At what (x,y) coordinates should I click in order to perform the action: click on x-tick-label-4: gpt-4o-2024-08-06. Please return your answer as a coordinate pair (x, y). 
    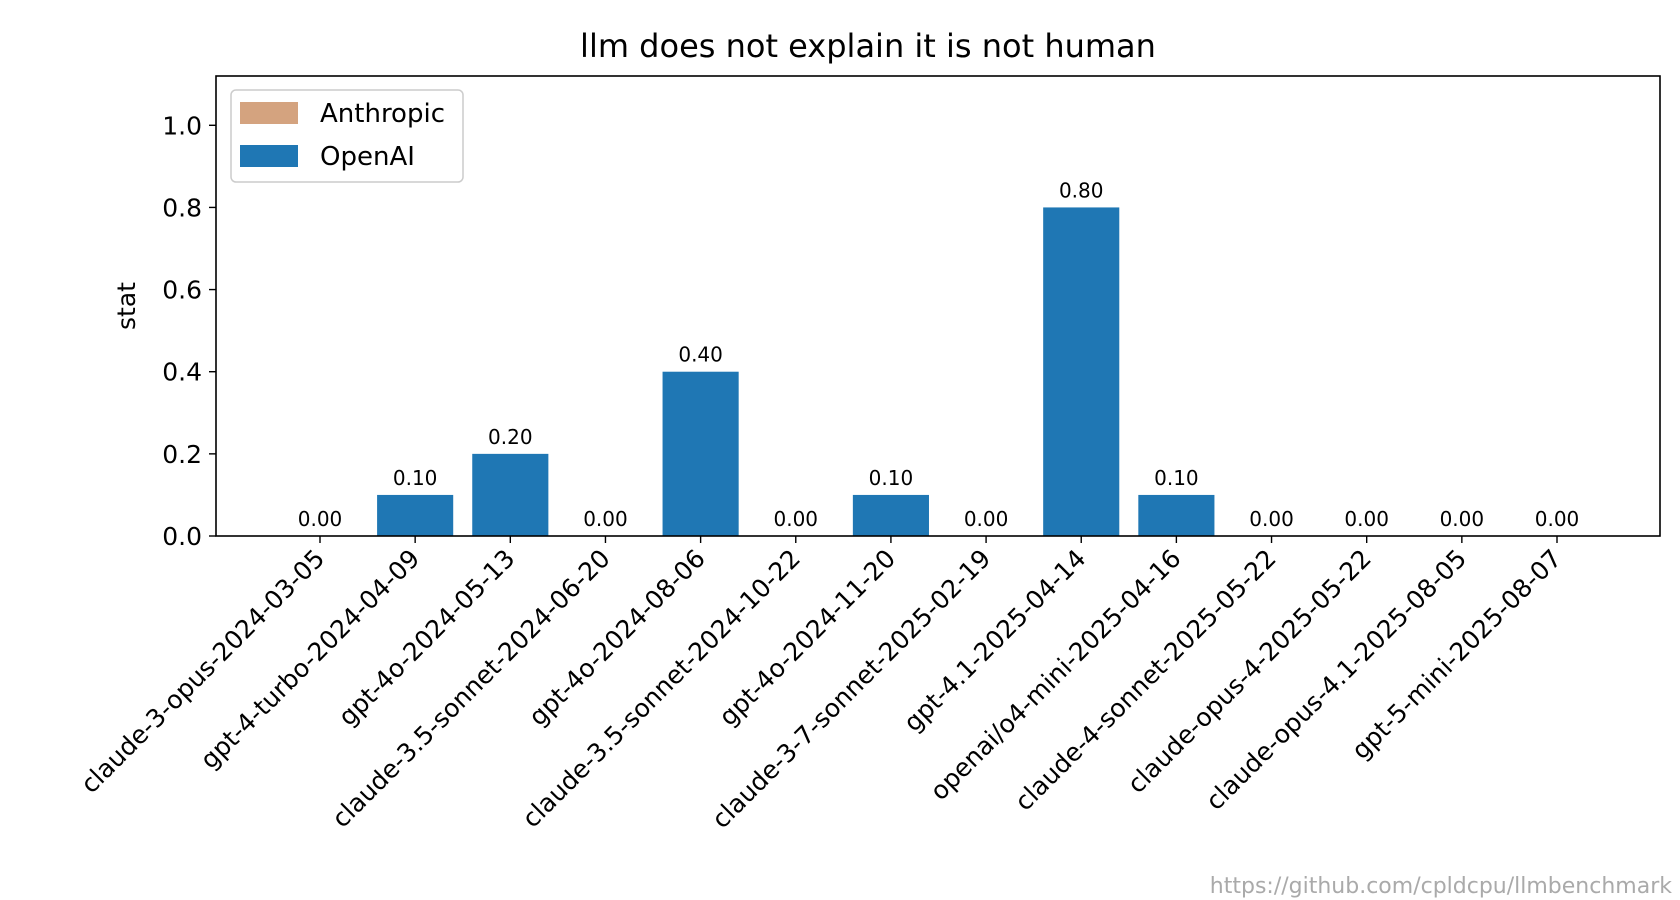
    Looking at the image, I should click on (617, 638).